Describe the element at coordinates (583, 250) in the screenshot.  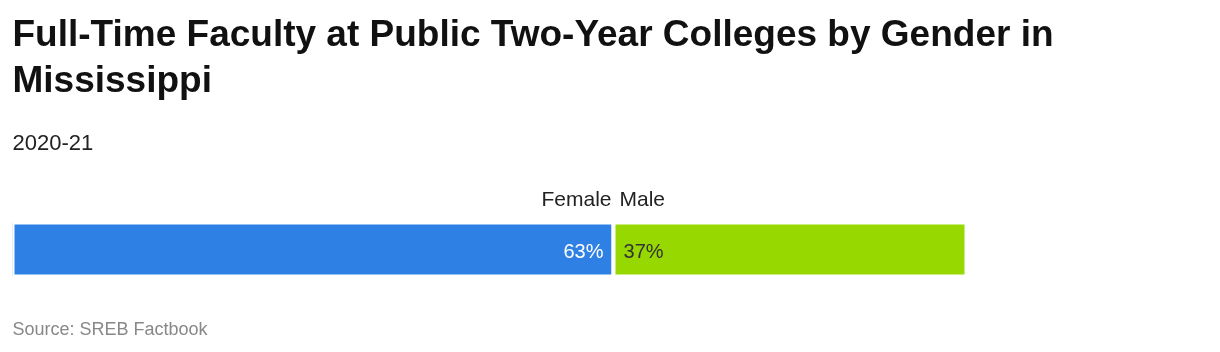
I see `data-label: 63%` at that location.